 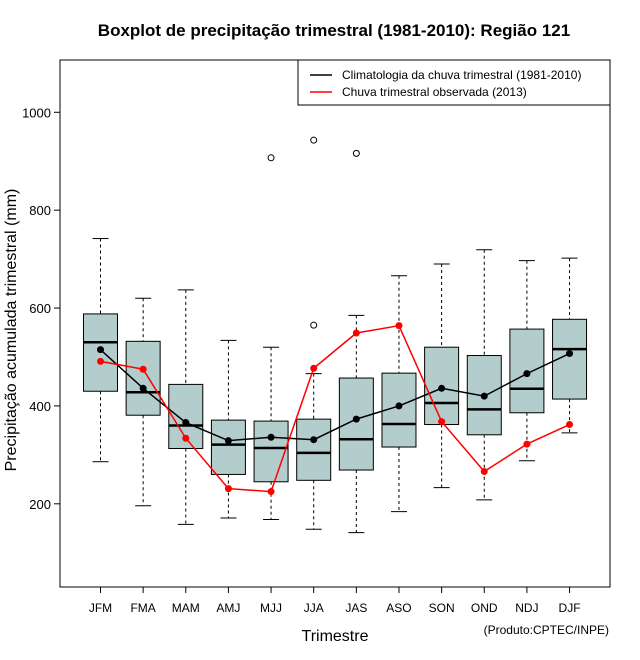 I want to click on y-tick-label: 600, so click(x=40, y=308).